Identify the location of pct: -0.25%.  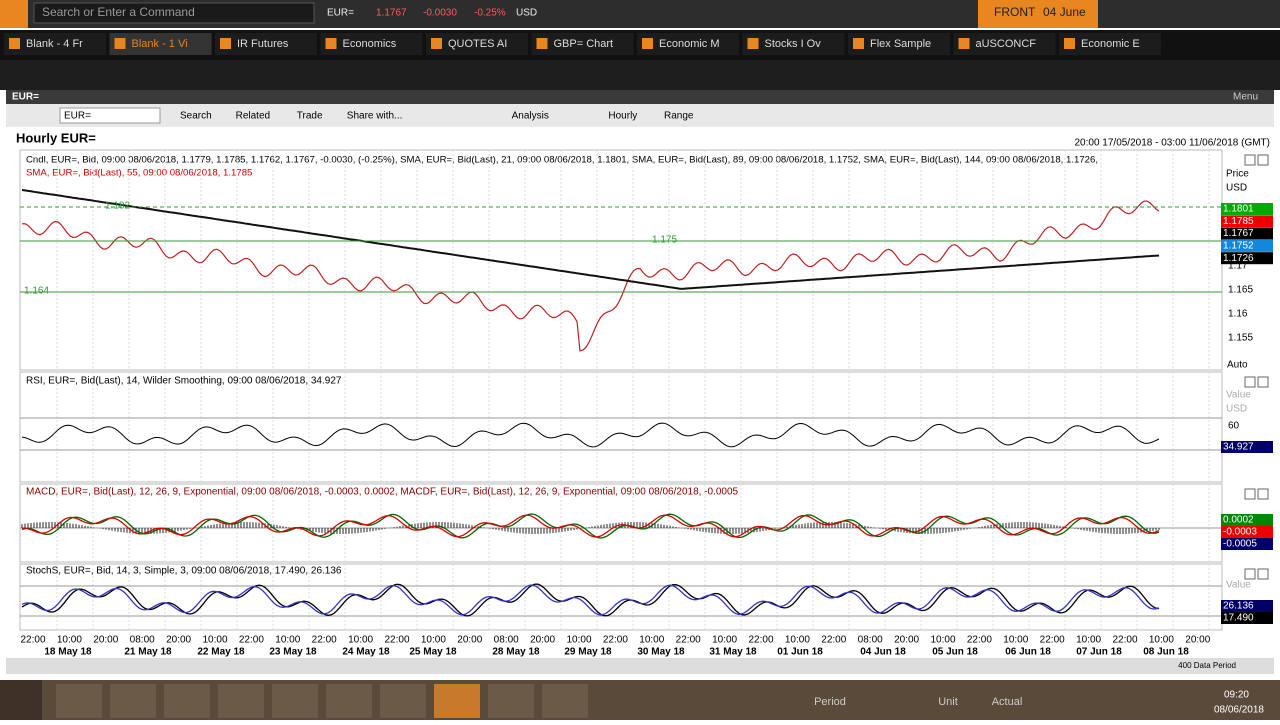
(490, 13).